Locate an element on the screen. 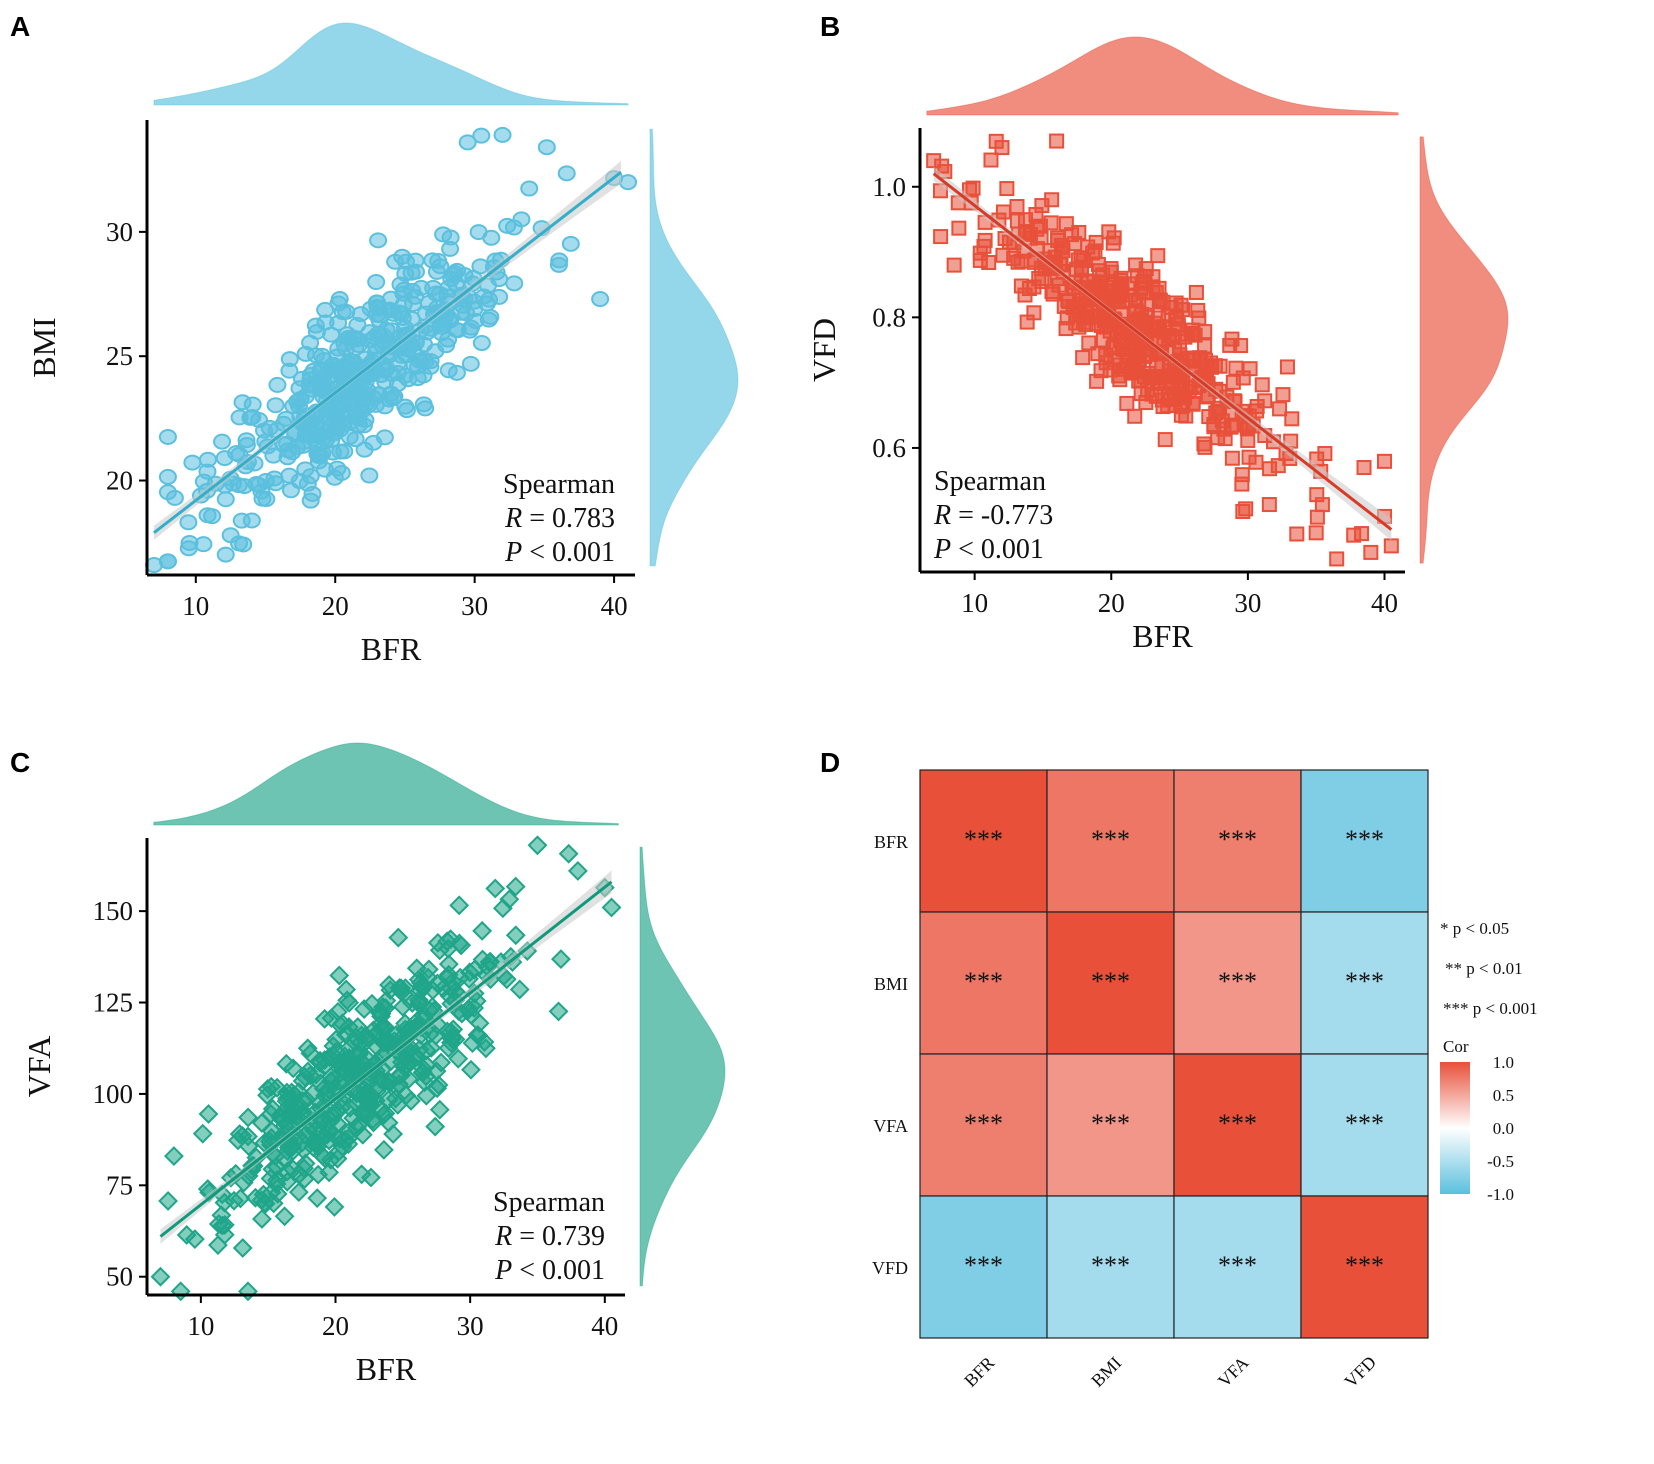 The width and height of the screenshot is (1654, 1464). x-tick-label: 20 is located at coordinates (335, 606).